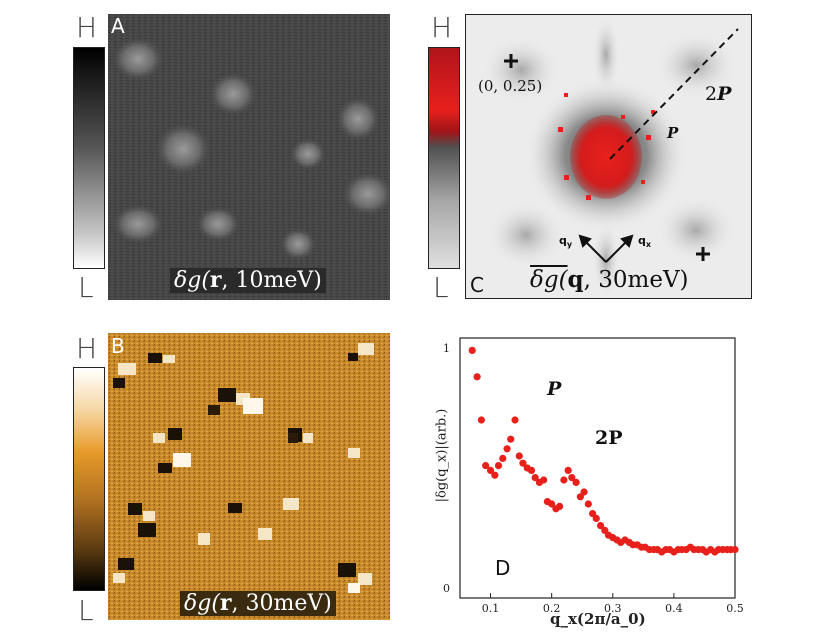 This screenshot has height=644, width=830. What do you see at coordinates (552, 608) in the screenshot?
I see `x-tick-label: 0.2` at bounding box center [552, 608].